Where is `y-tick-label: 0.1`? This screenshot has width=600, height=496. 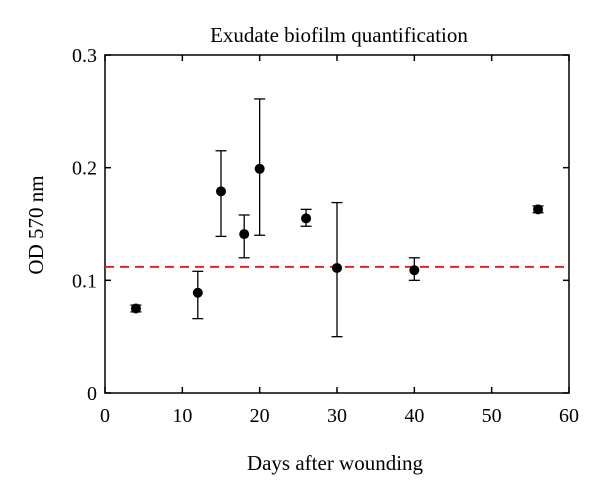 y-tick-label: 0.1 is located at coordinates (84, 281).